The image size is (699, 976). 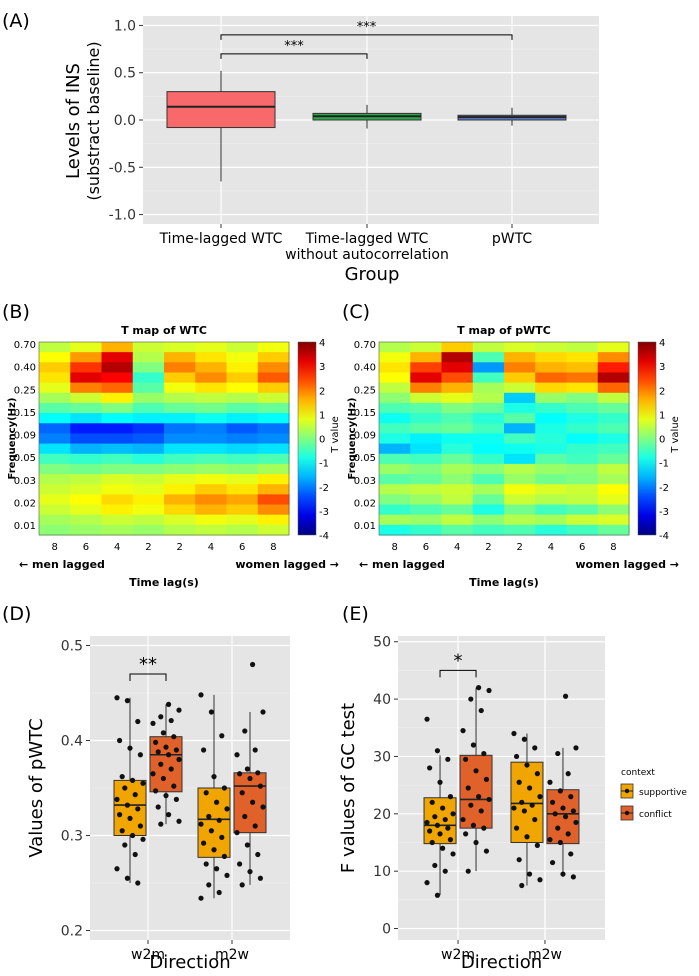 What do you see at coordinates (504, 582) in the screenshot?
I see `x-axis-label: Time lag(s)` at bounding box center [504, 582].